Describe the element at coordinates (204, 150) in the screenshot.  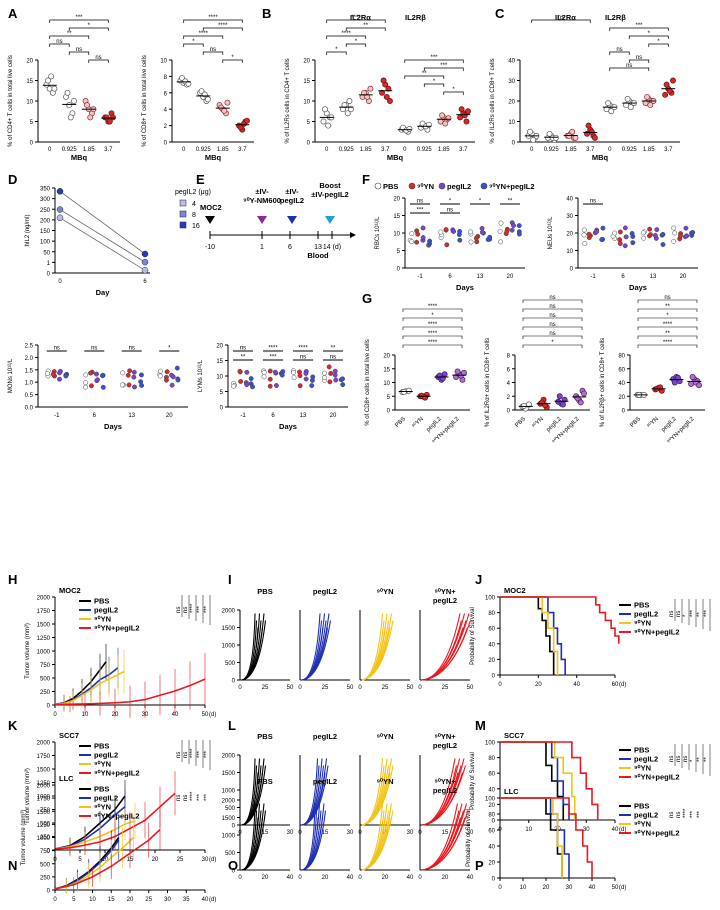
I see `A2-x-tick-label: 0.925` at that location.